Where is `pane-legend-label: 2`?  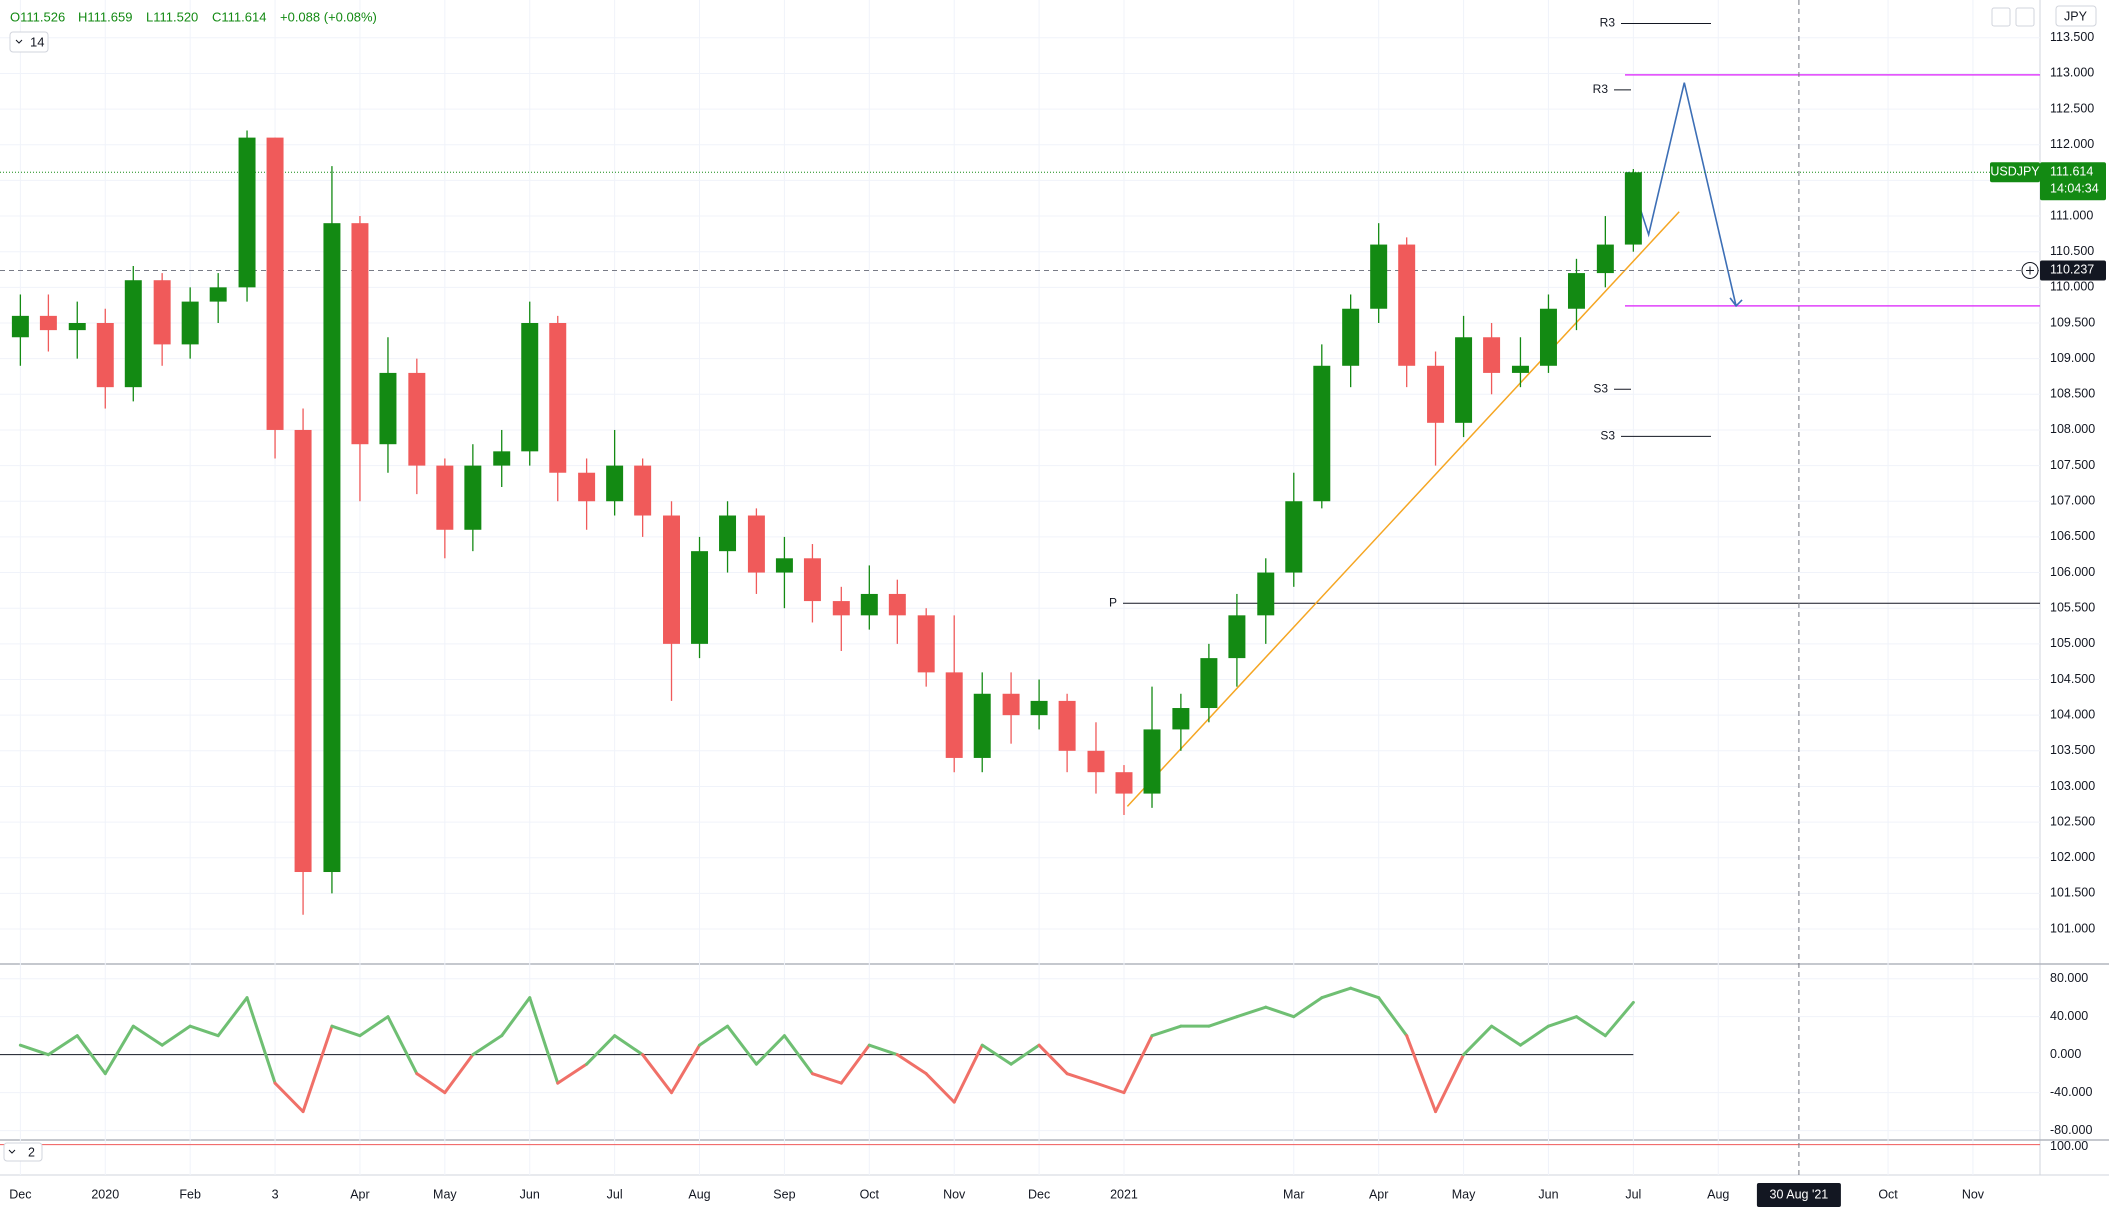
pane-legend-label: 2 is located at coordinates (31, 1152).